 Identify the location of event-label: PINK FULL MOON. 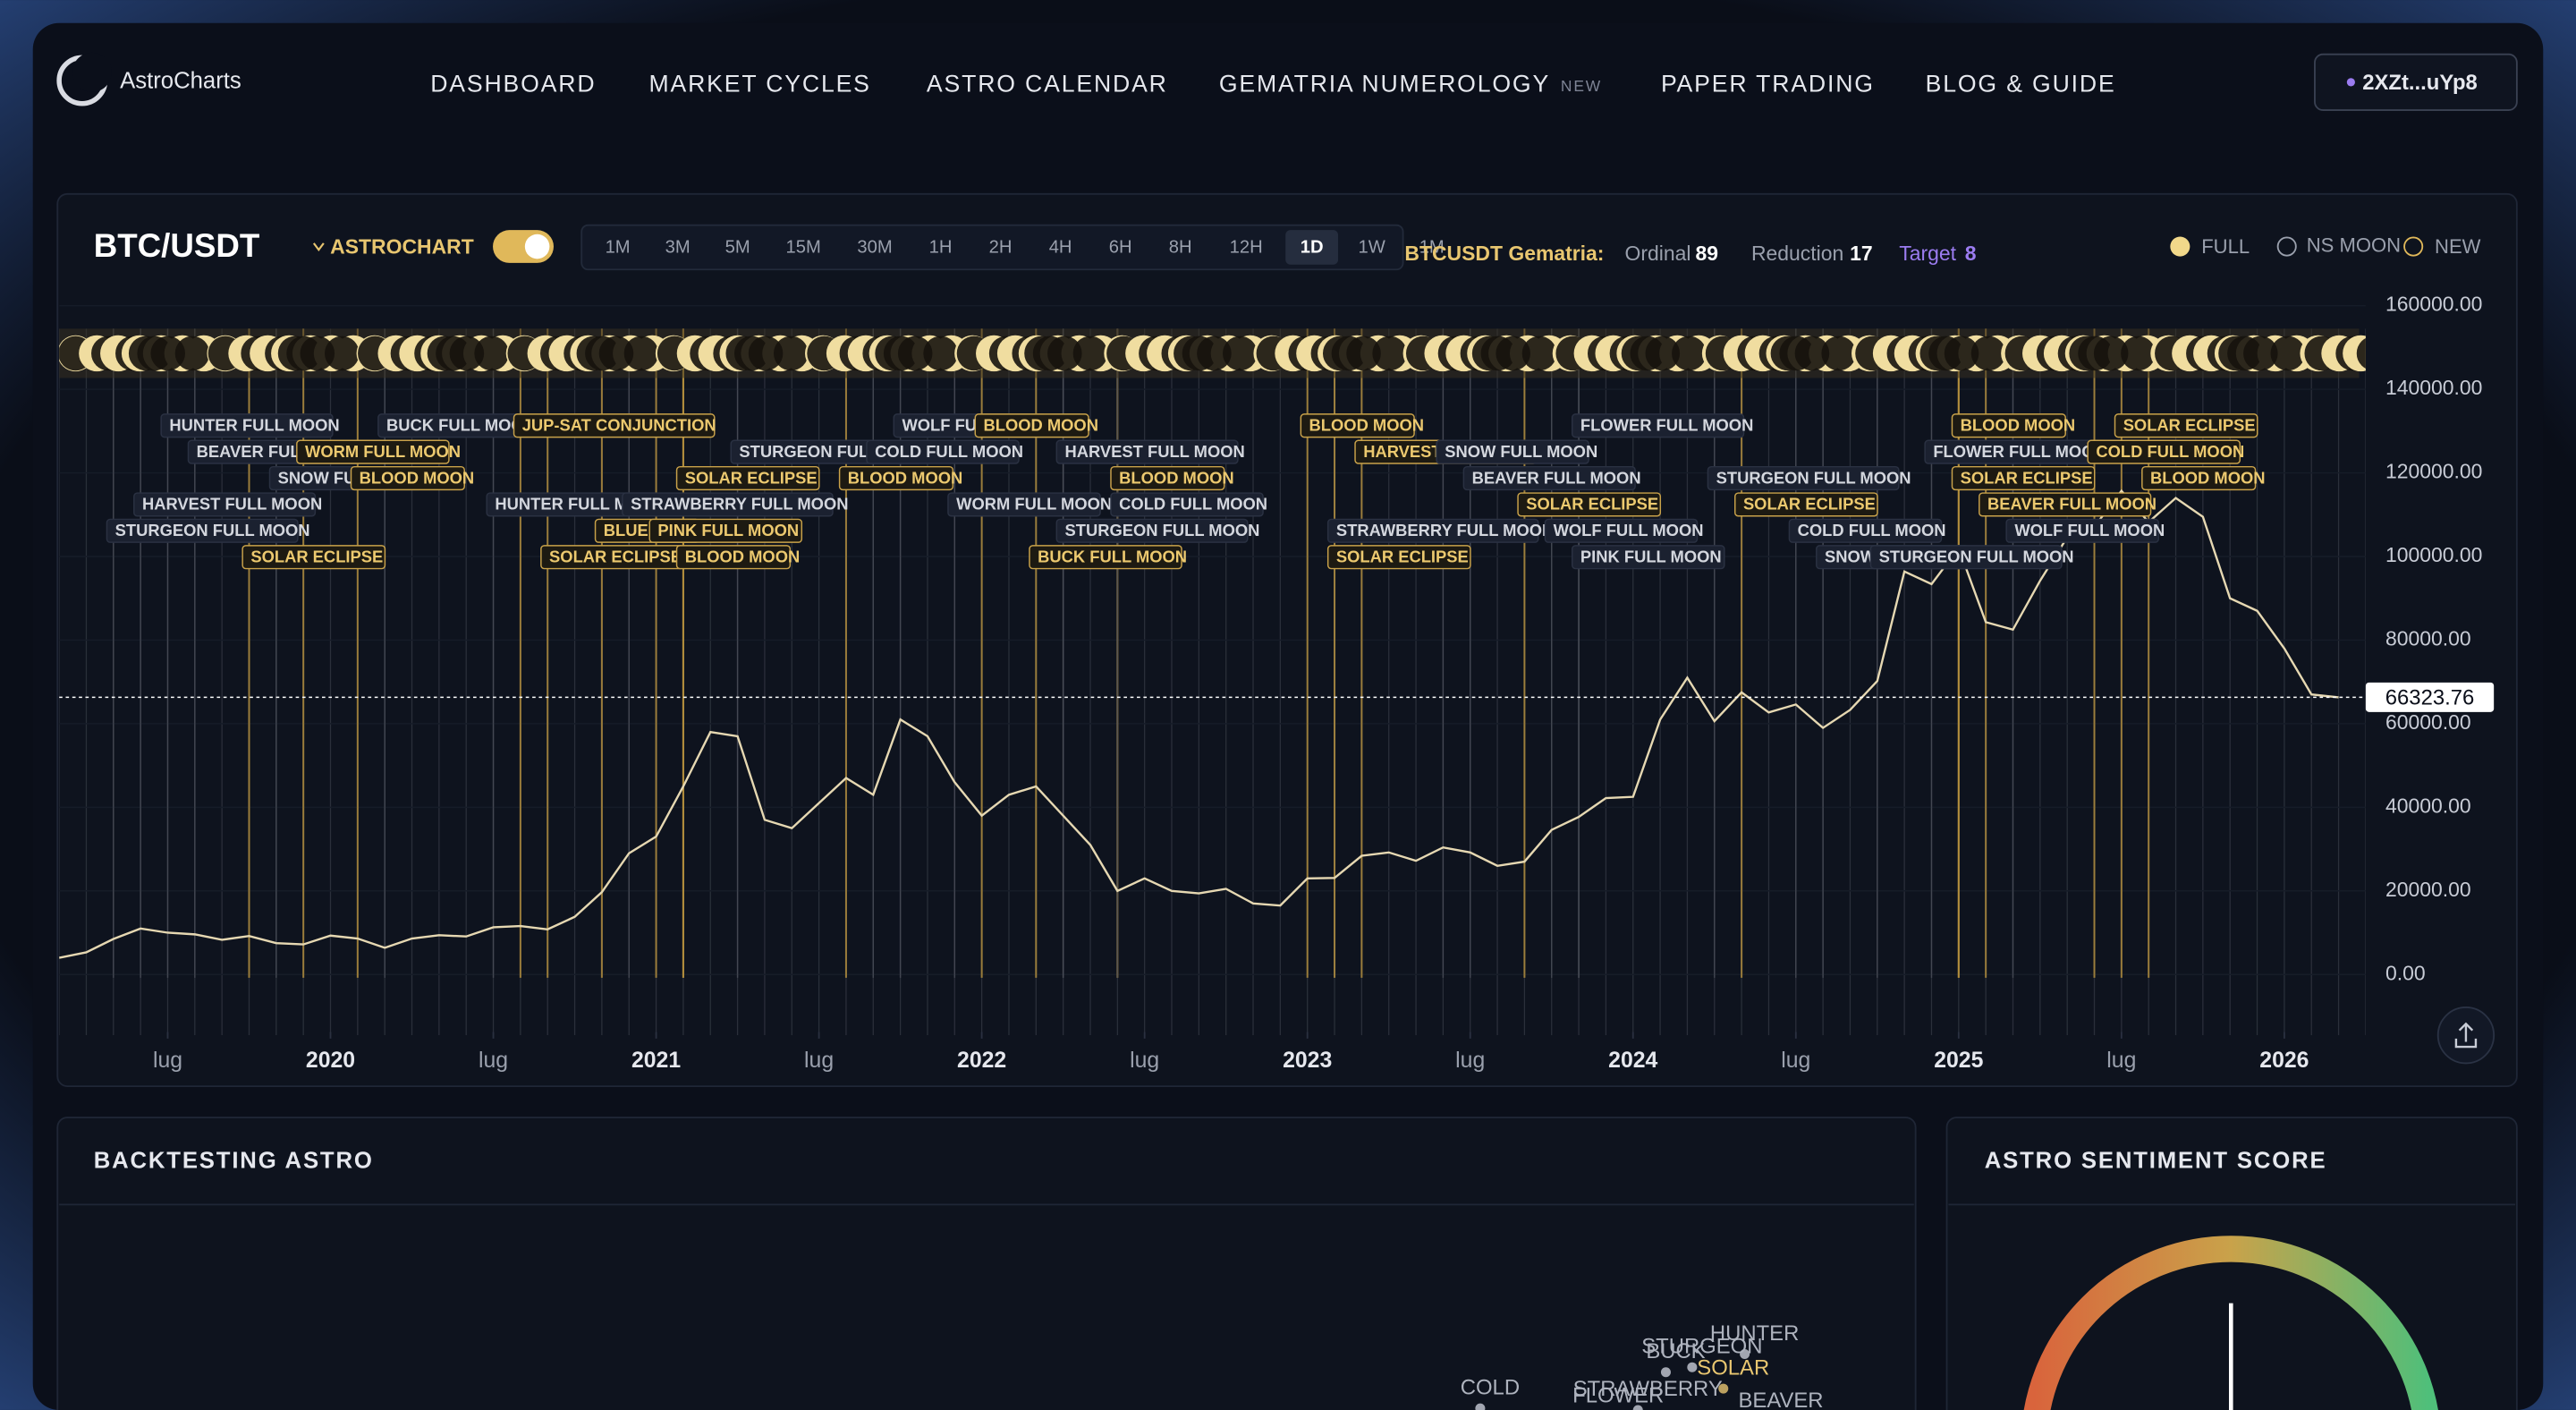
(1651, 556).